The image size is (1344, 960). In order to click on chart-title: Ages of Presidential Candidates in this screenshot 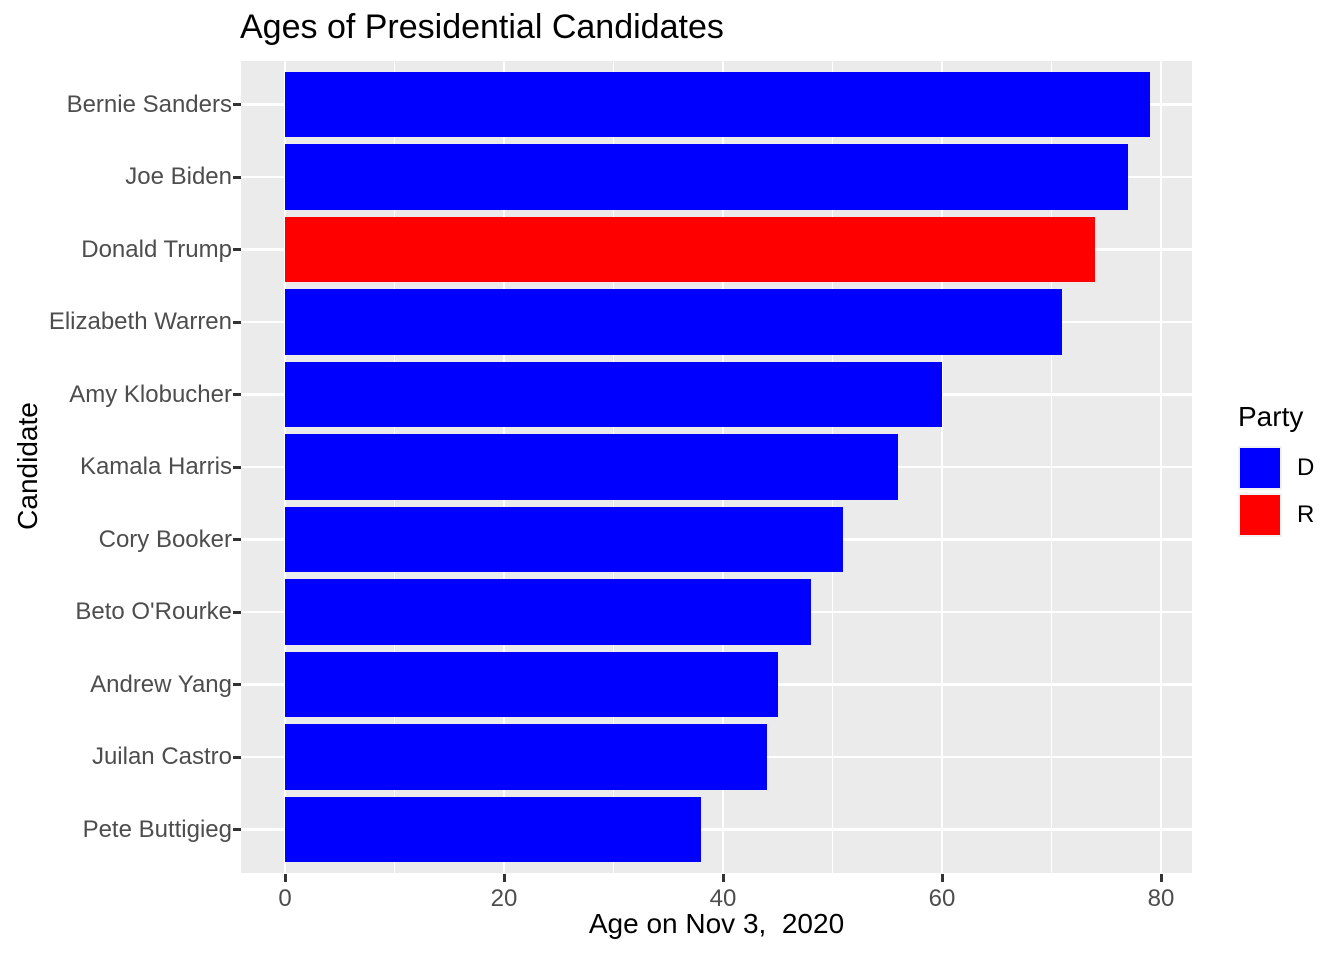, I will do `click(482, 27)`.